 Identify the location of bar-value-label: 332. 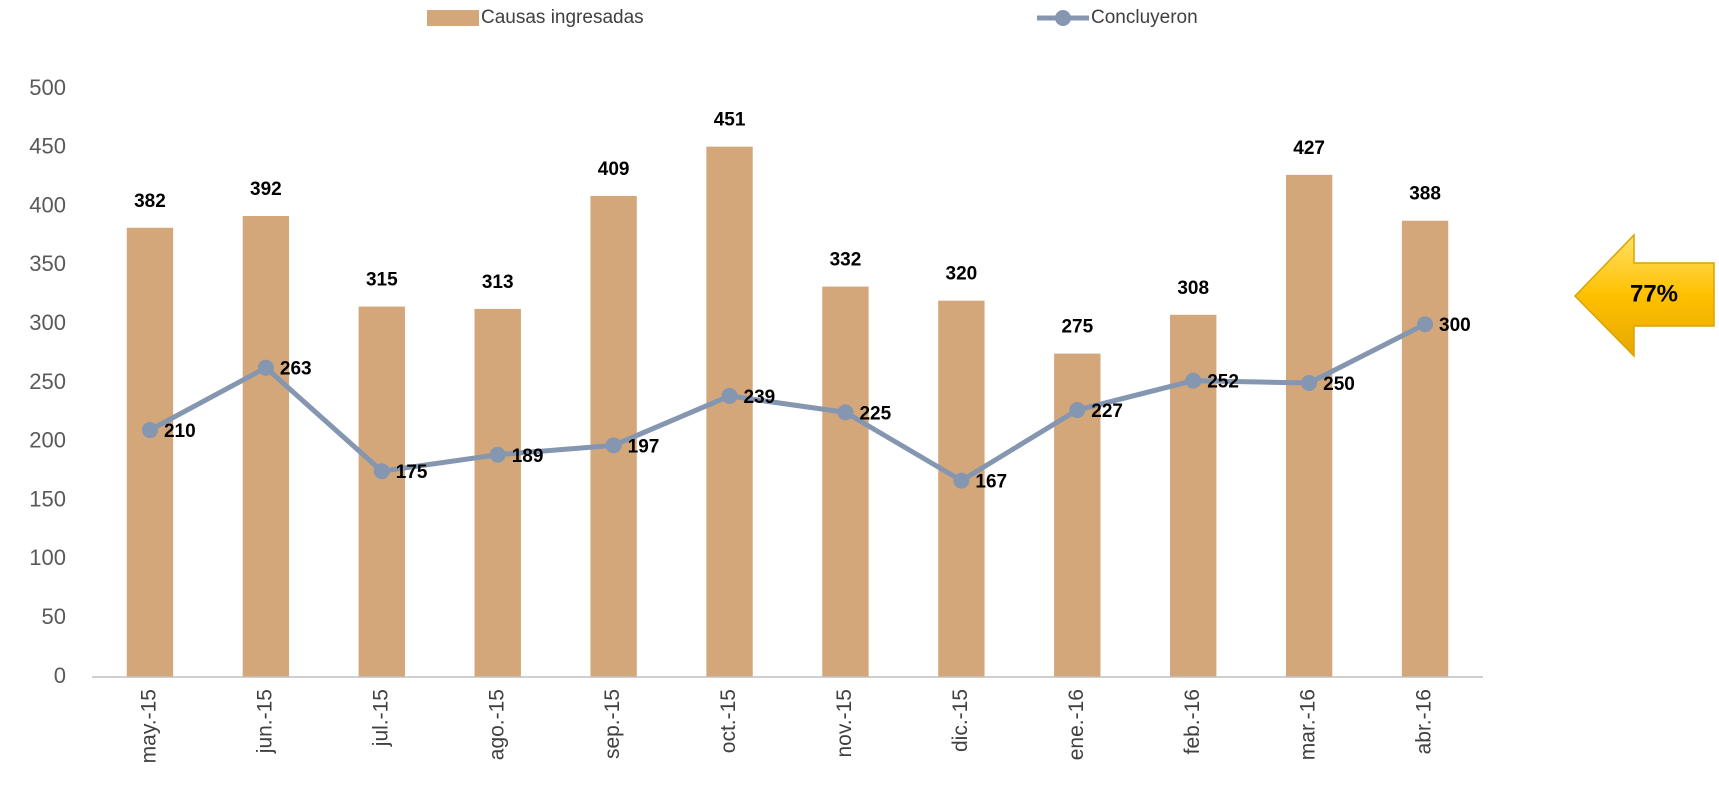
(846, 260).